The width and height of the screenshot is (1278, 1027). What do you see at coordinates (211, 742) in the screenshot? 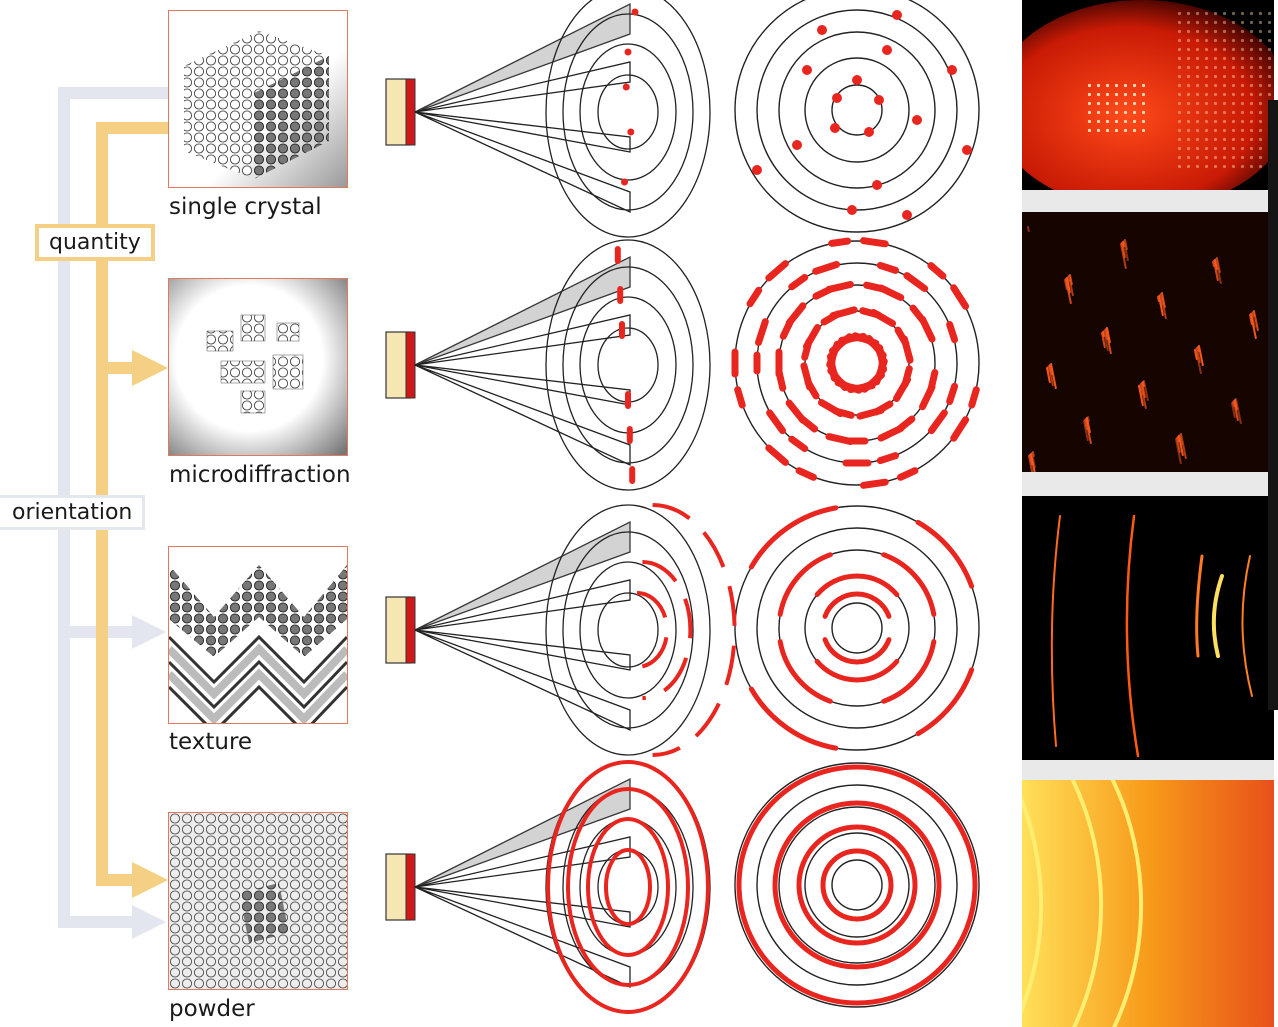
I see `row-label-texture: texture` at bounding box center [211, 742].